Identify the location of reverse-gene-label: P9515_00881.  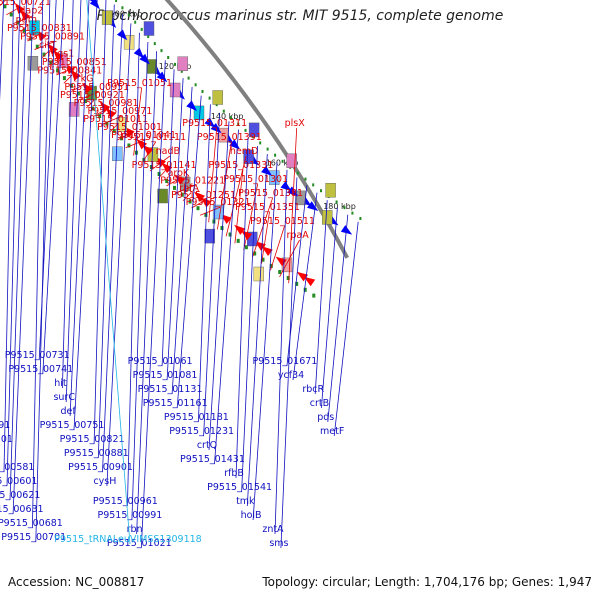
(96, 453).